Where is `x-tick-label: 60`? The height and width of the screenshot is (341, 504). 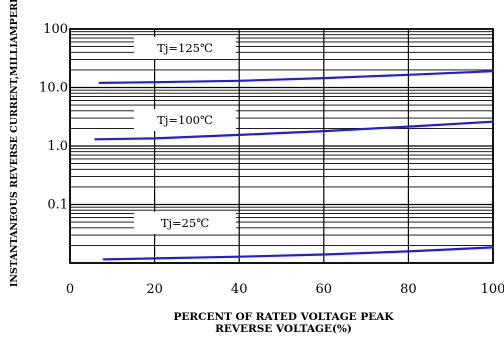 x-tick-label: 60 is located at coordinates (324, 289).